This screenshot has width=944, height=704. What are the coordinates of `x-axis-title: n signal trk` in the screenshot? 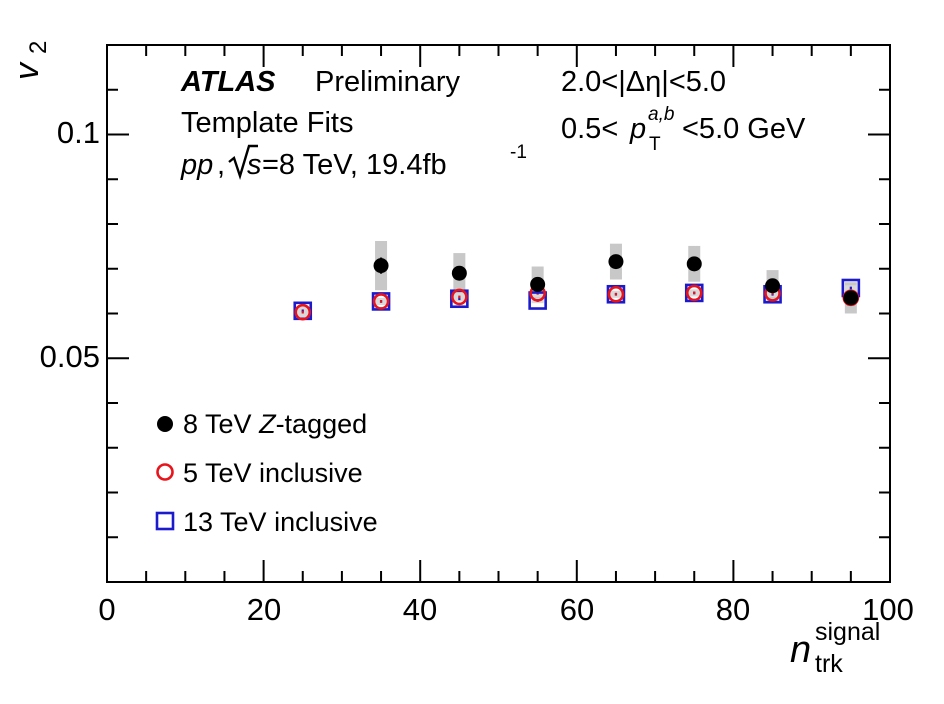 It's located at (835, 648).